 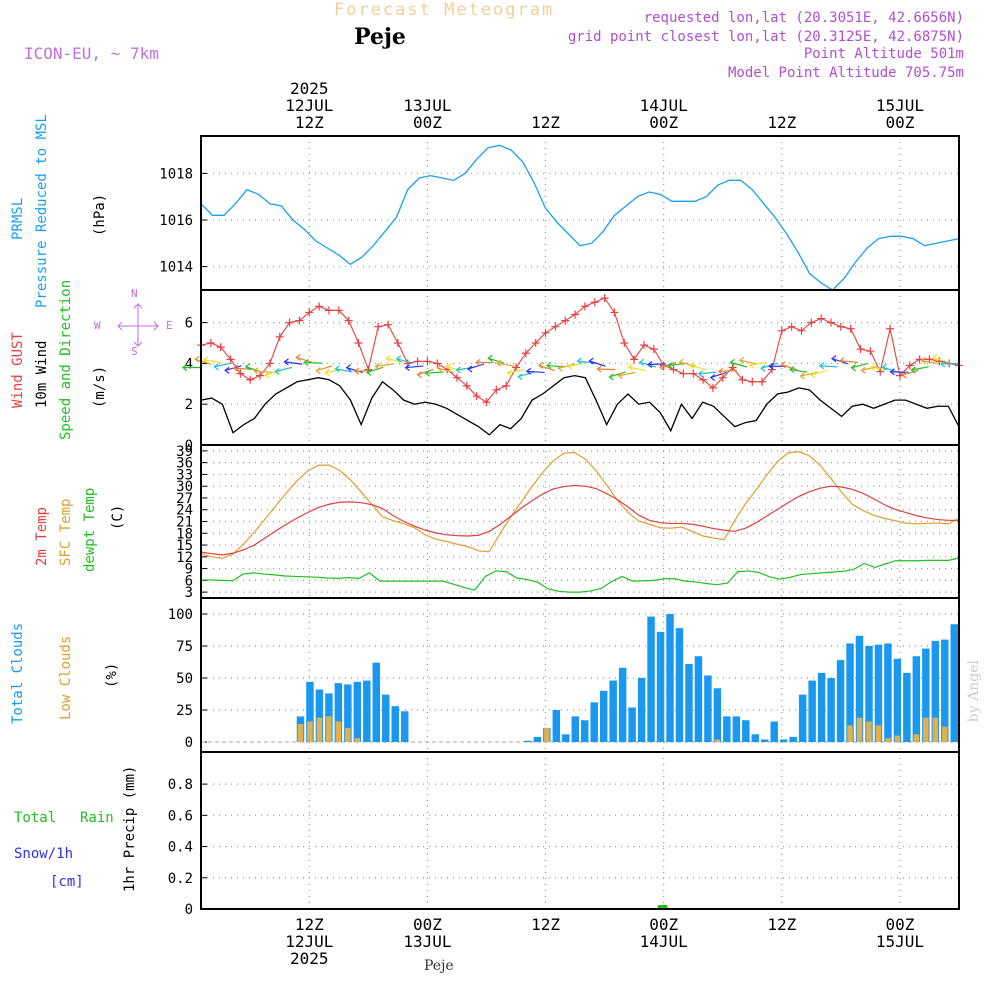 What do you see at coordinates (184, 499) in the screenshot?
I see `y-tick-label: 27` at bounding box center [184, 499].